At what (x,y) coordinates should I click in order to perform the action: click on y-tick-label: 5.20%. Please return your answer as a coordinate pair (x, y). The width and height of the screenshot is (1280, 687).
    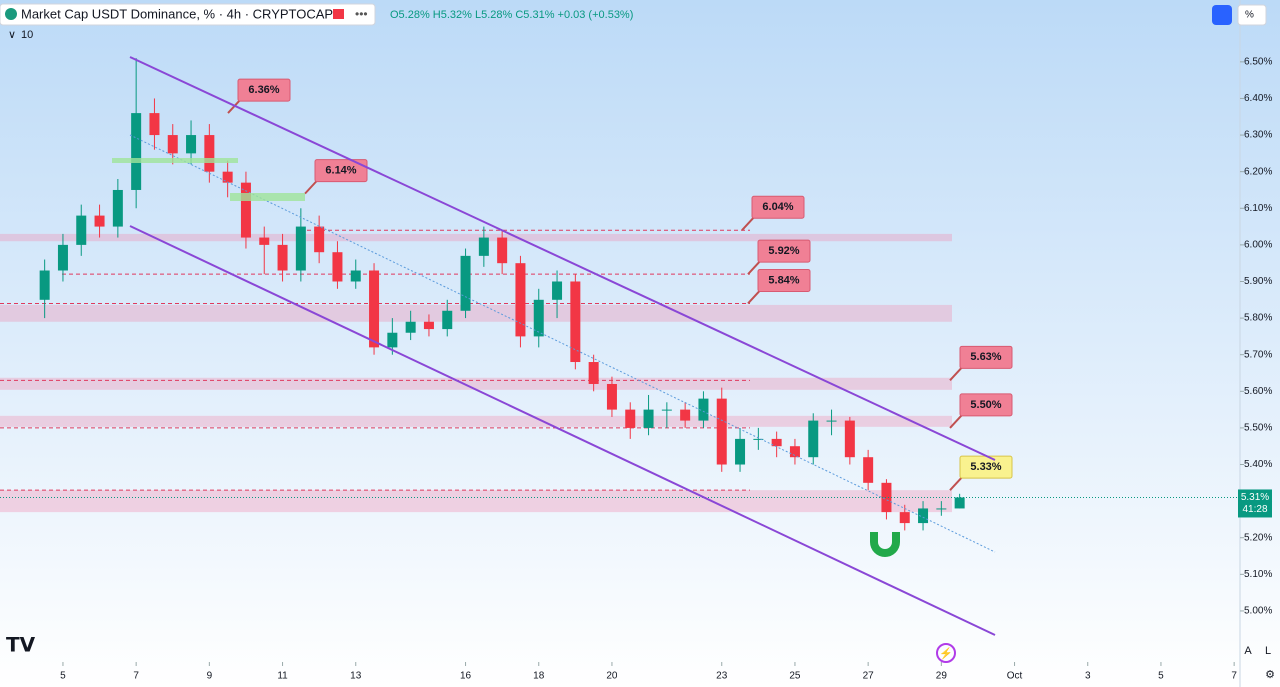
    Looking at the image, I should click on (1258, 537).